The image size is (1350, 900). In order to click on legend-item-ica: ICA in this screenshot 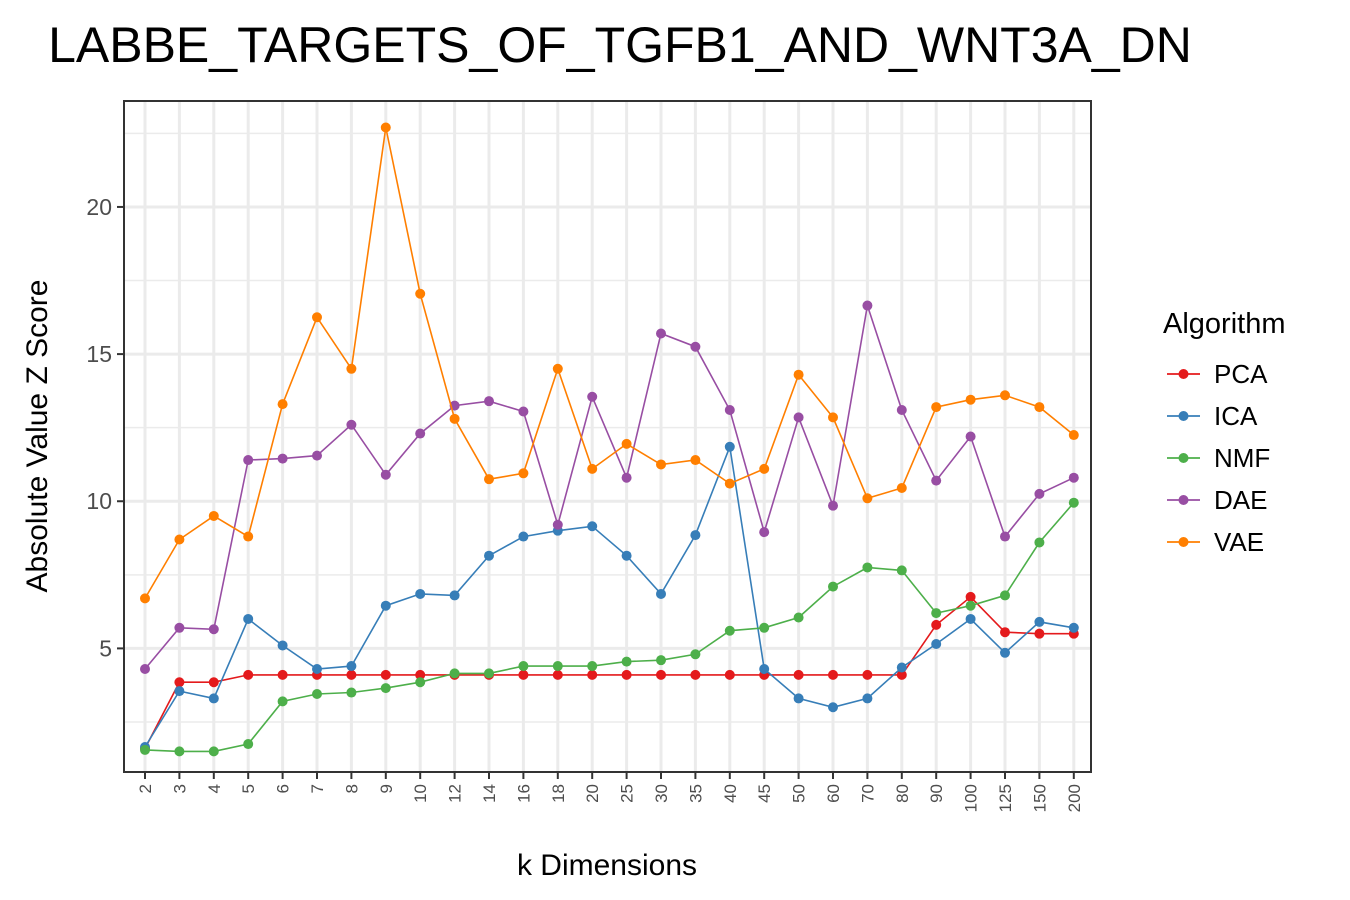, I will do `click(1212, 416)`.